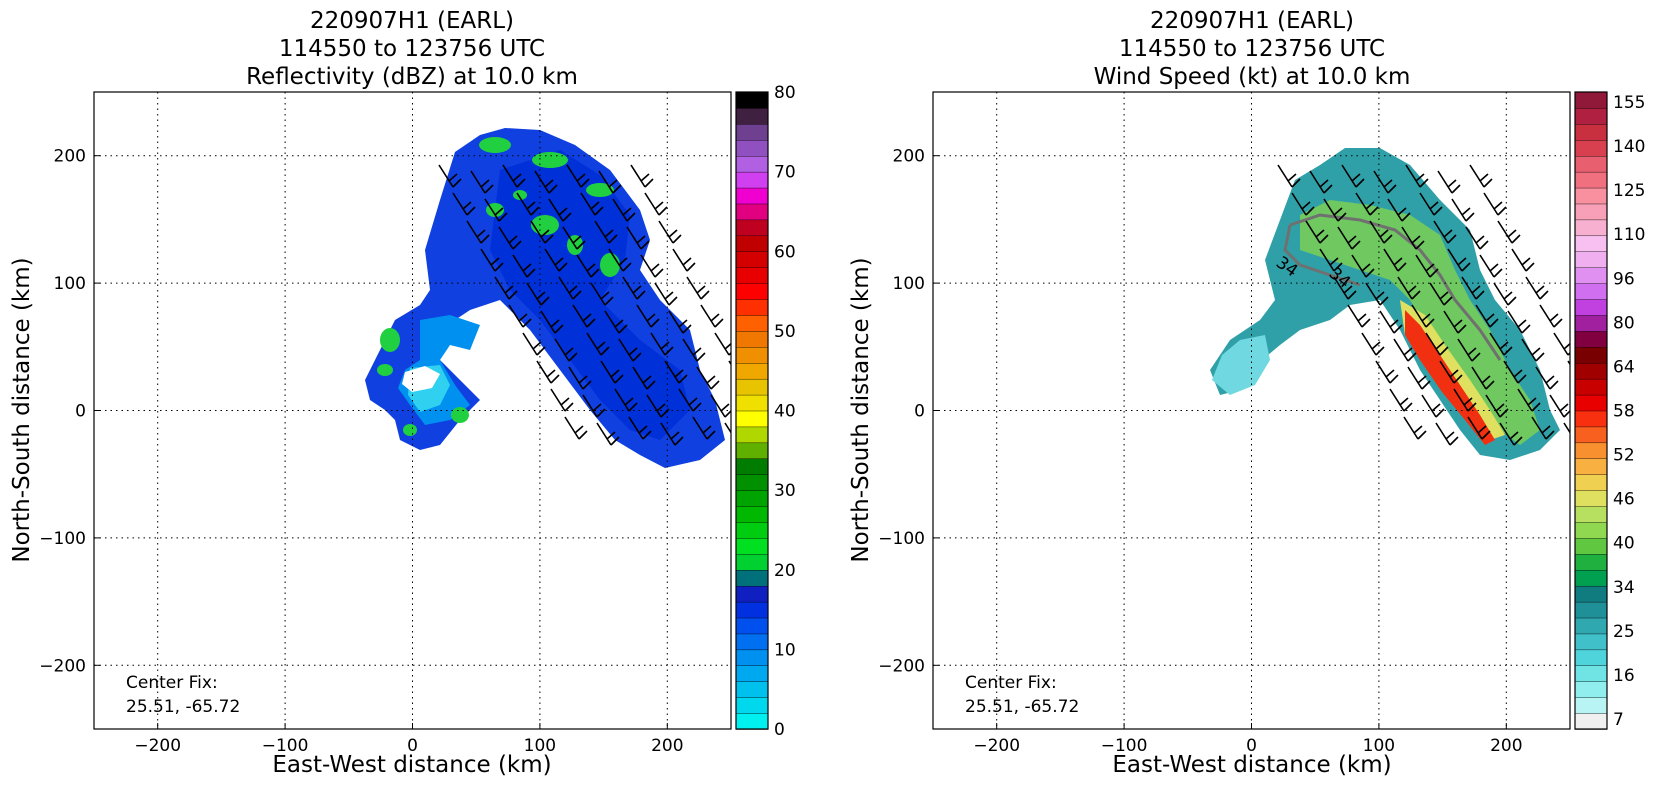  I want to click on colorbar, so click(1591, 410).